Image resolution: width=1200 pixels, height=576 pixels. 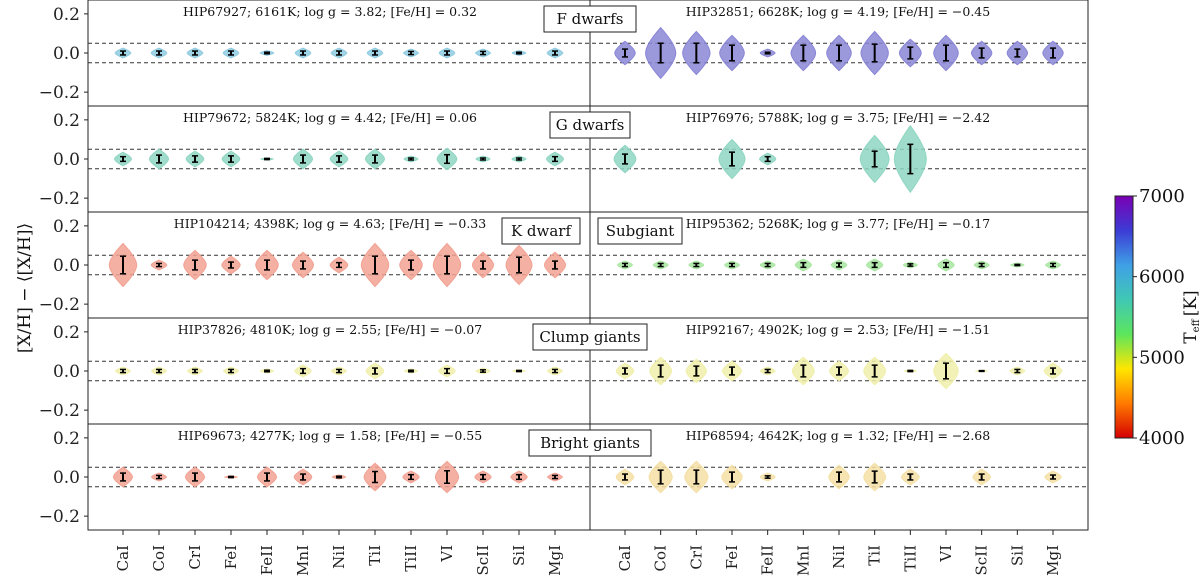 What do you see at coordinates (1162, 438) in the screenshot?
I see `colorbar-tick-label: 4000` at bounding box center [1162, 438].